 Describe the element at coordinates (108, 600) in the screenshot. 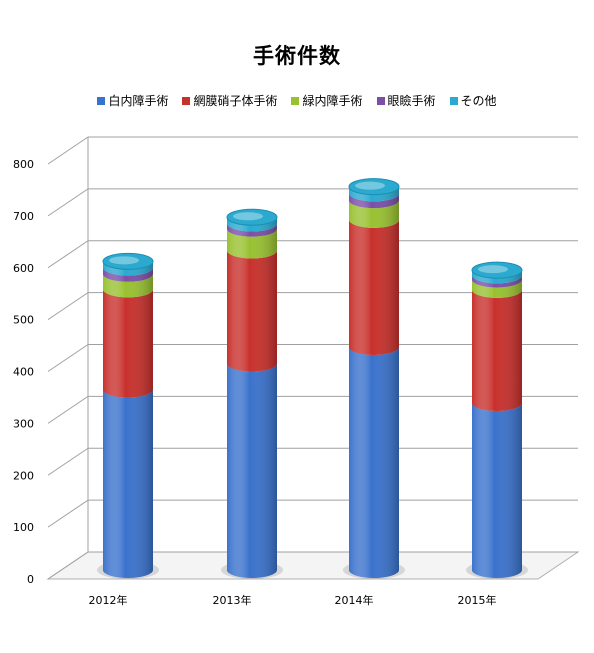

I see `x-tick-label: 2012年` at that location.